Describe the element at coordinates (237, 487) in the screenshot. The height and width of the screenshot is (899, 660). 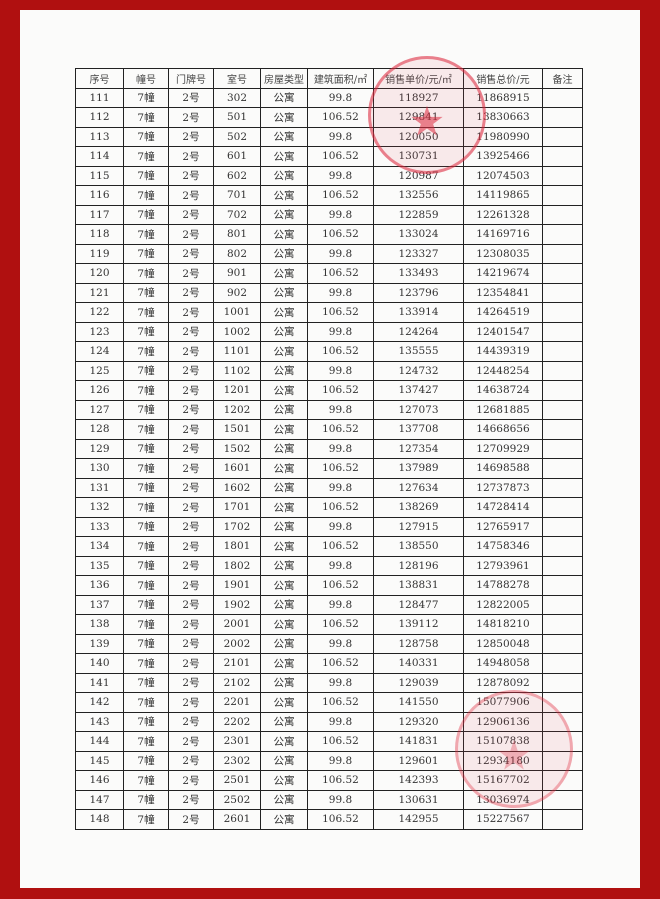
I see `cell-room-no: 1602` at that location.